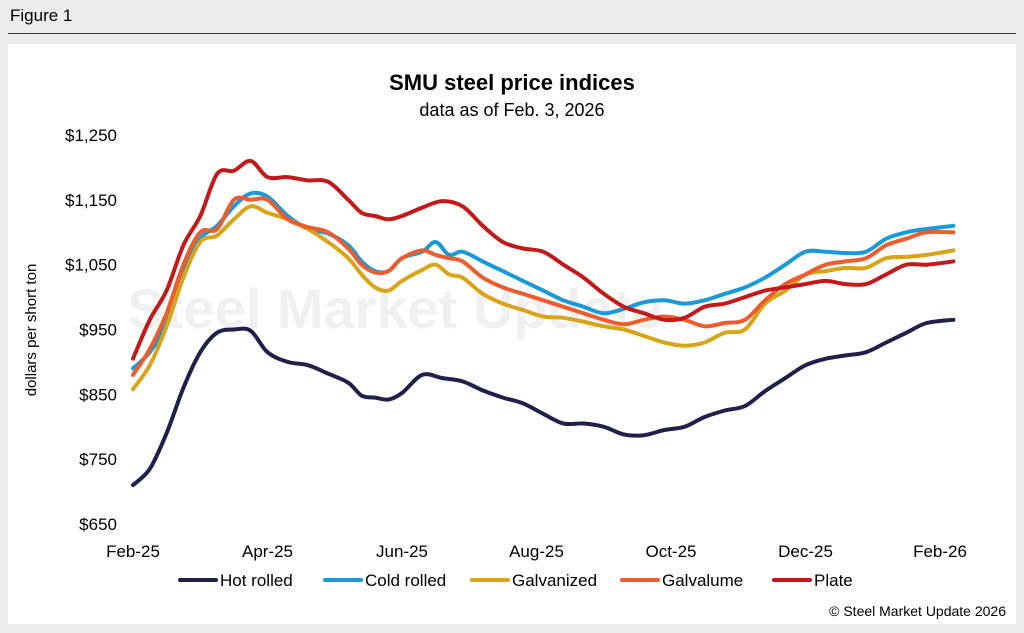 Image resolution: width=1024 pixels, height=633 pixels. I want to click on y-tick-label: $850, so click(98, 394).